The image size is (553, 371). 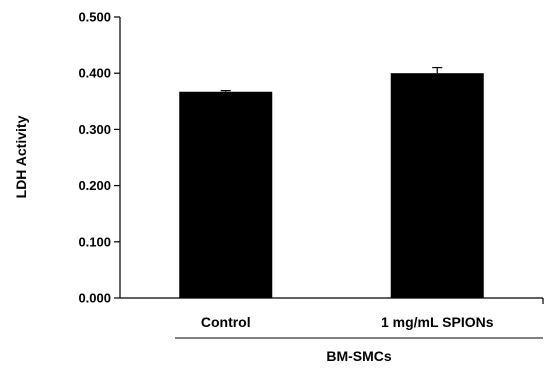 What do you see at coordinates (94, 241) in the screenshot?
I see `y-tick-label: 0.100` at bounding box center [94, 241].